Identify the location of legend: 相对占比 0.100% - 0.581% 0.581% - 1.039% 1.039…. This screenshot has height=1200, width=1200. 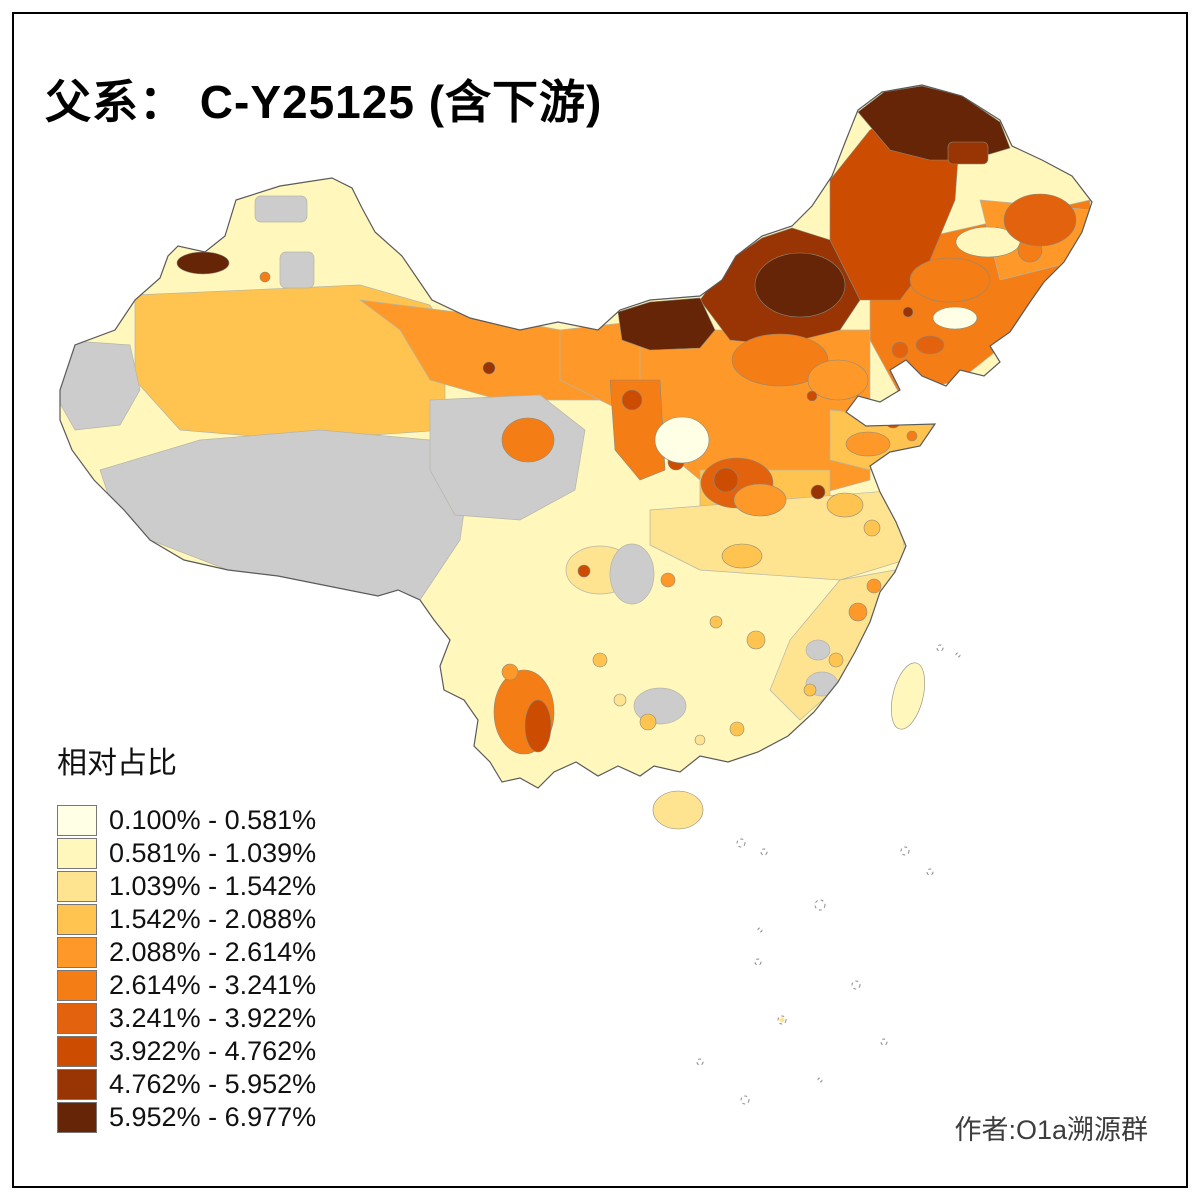
(186, 936).